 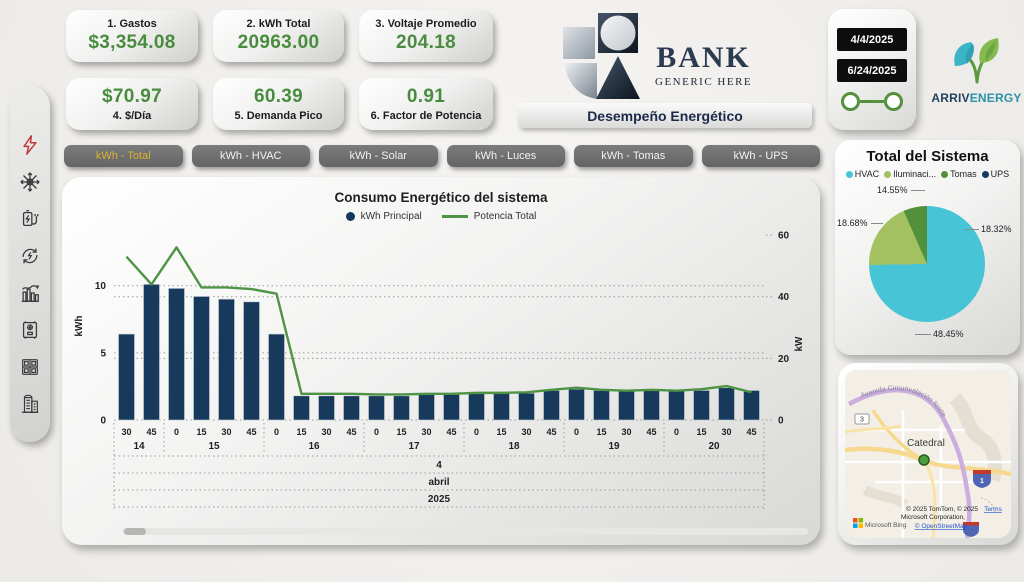 What do you see at coordinates (505, 156) in the screenshot?
I see `tab-kwh-luces: kWh - Luces` at bounding box center [505, 156].